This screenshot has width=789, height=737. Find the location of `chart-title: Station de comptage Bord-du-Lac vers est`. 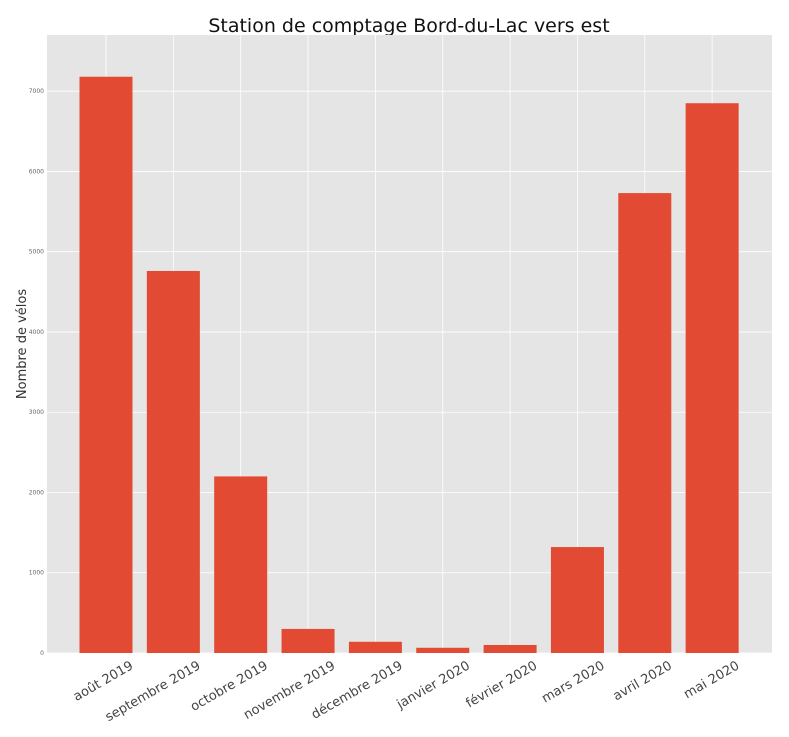

chart-title: Station de comptage Bord-du-Lac vers est is located at coordinates (408, 26).